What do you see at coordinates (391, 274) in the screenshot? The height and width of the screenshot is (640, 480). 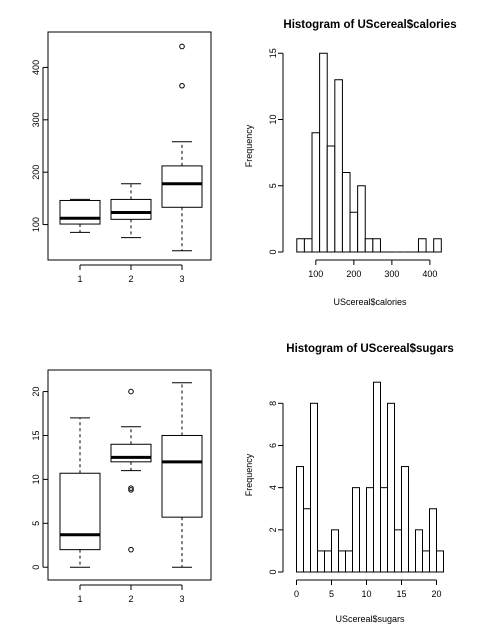 I see `x-tick-label: 300` at bounding box center [391, 274].